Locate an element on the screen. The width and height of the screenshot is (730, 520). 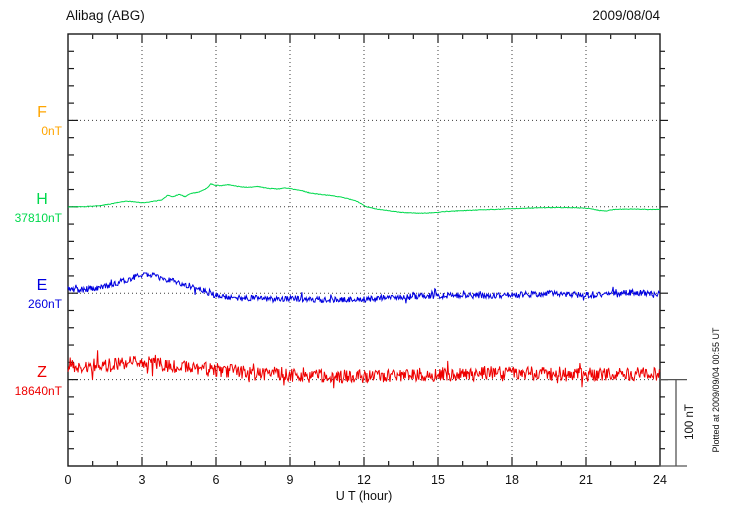
plotted-at-note: Plotted at 2009/09/04 00:55 UT is located at coordinates (716, 390).